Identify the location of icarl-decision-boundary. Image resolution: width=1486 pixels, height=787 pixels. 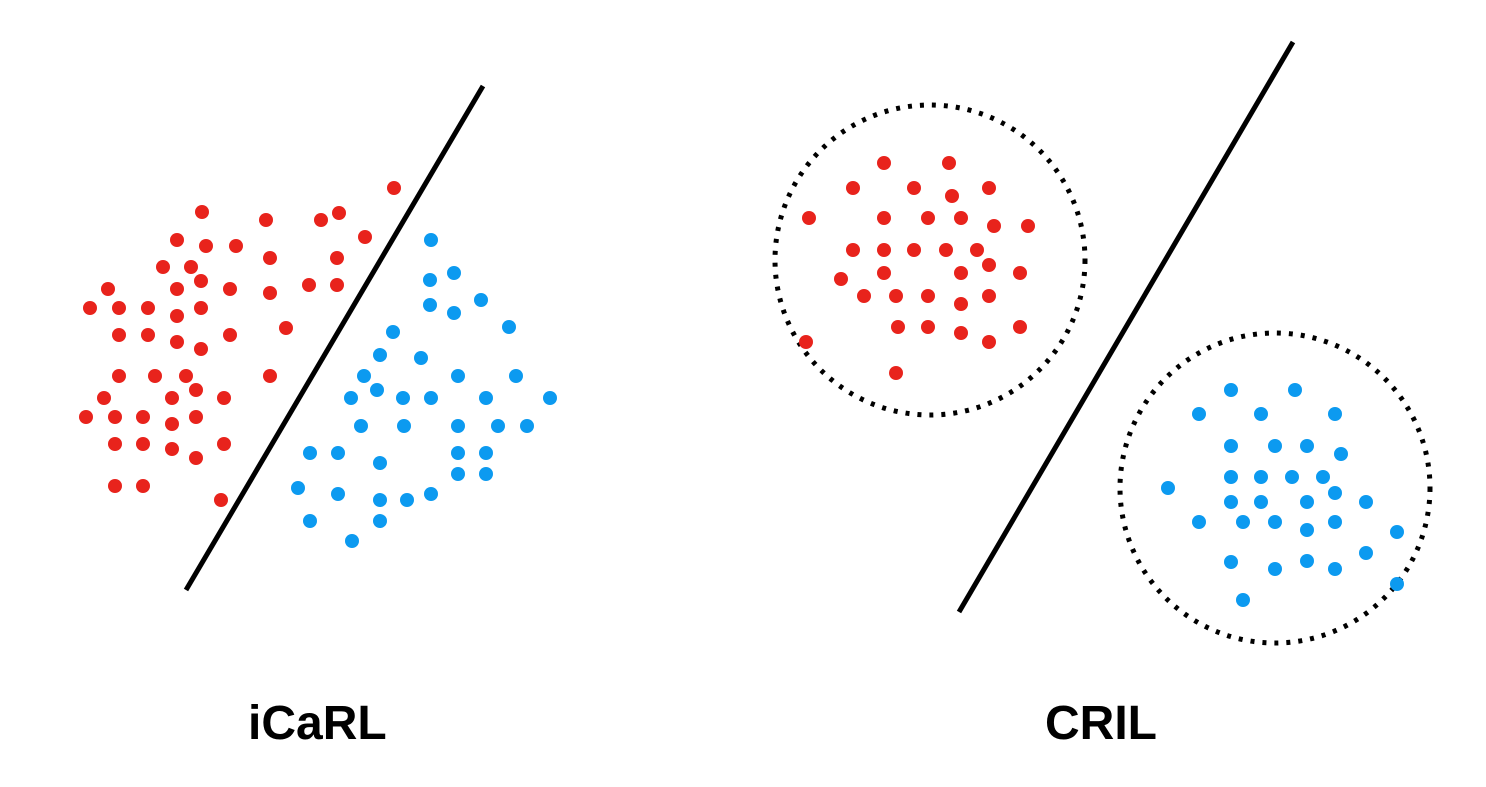
(334, 338).